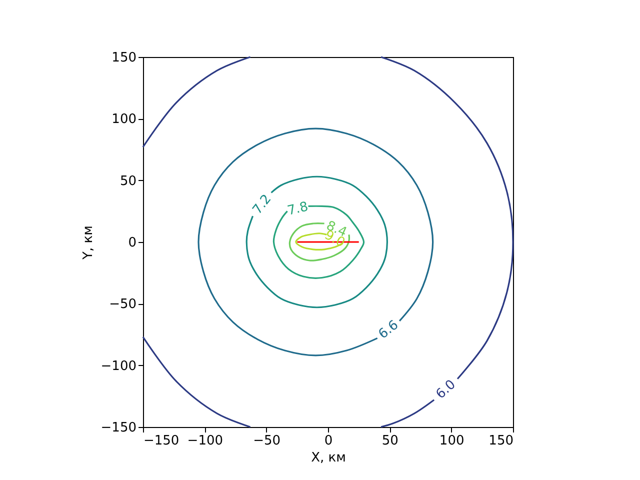  Describe the element at coordinates (501, 441) in the screenshot. I see `x-tick-label: 150` at that location.